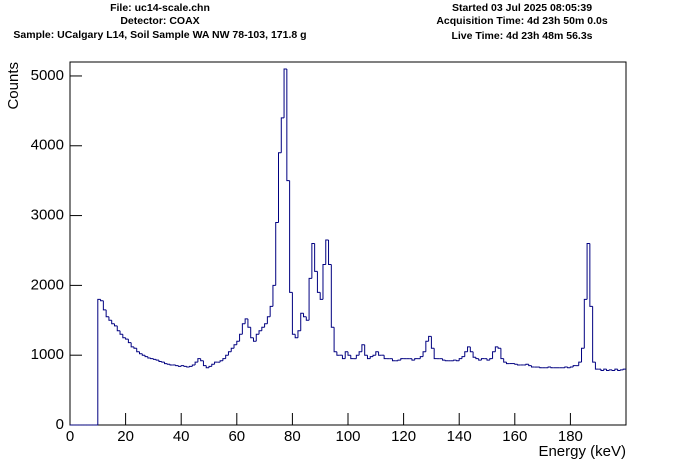 Image resolution: width=696 pixels, height=472 pixels. What do you see at coordinates (521, 36) in the screenshot?
I see `header-right: Live Time: 4d 23h 48m 56.3s` at bounding box center [521, 36].